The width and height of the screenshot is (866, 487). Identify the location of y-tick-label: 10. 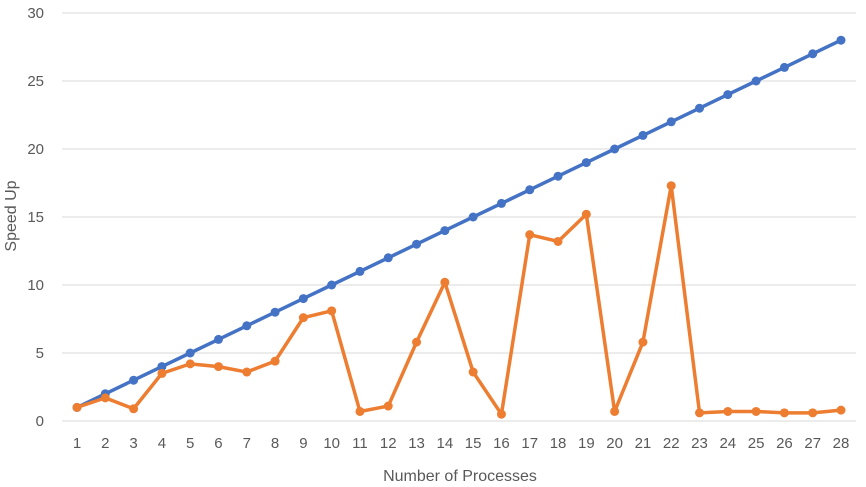
(35, 285).